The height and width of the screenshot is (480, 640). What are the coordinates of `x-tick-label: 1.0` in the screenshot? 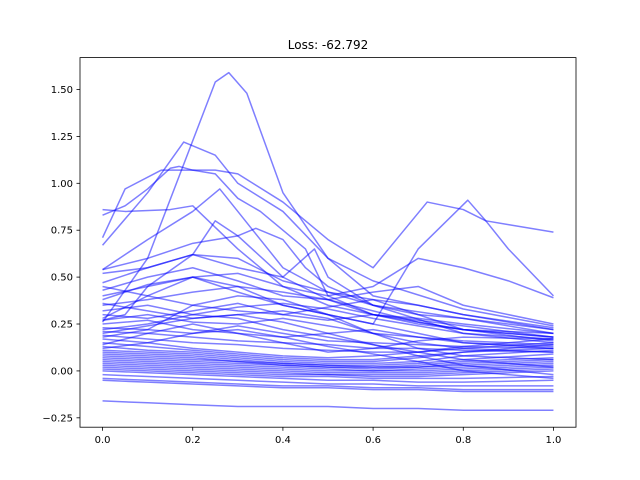 It's located at (554, 440).